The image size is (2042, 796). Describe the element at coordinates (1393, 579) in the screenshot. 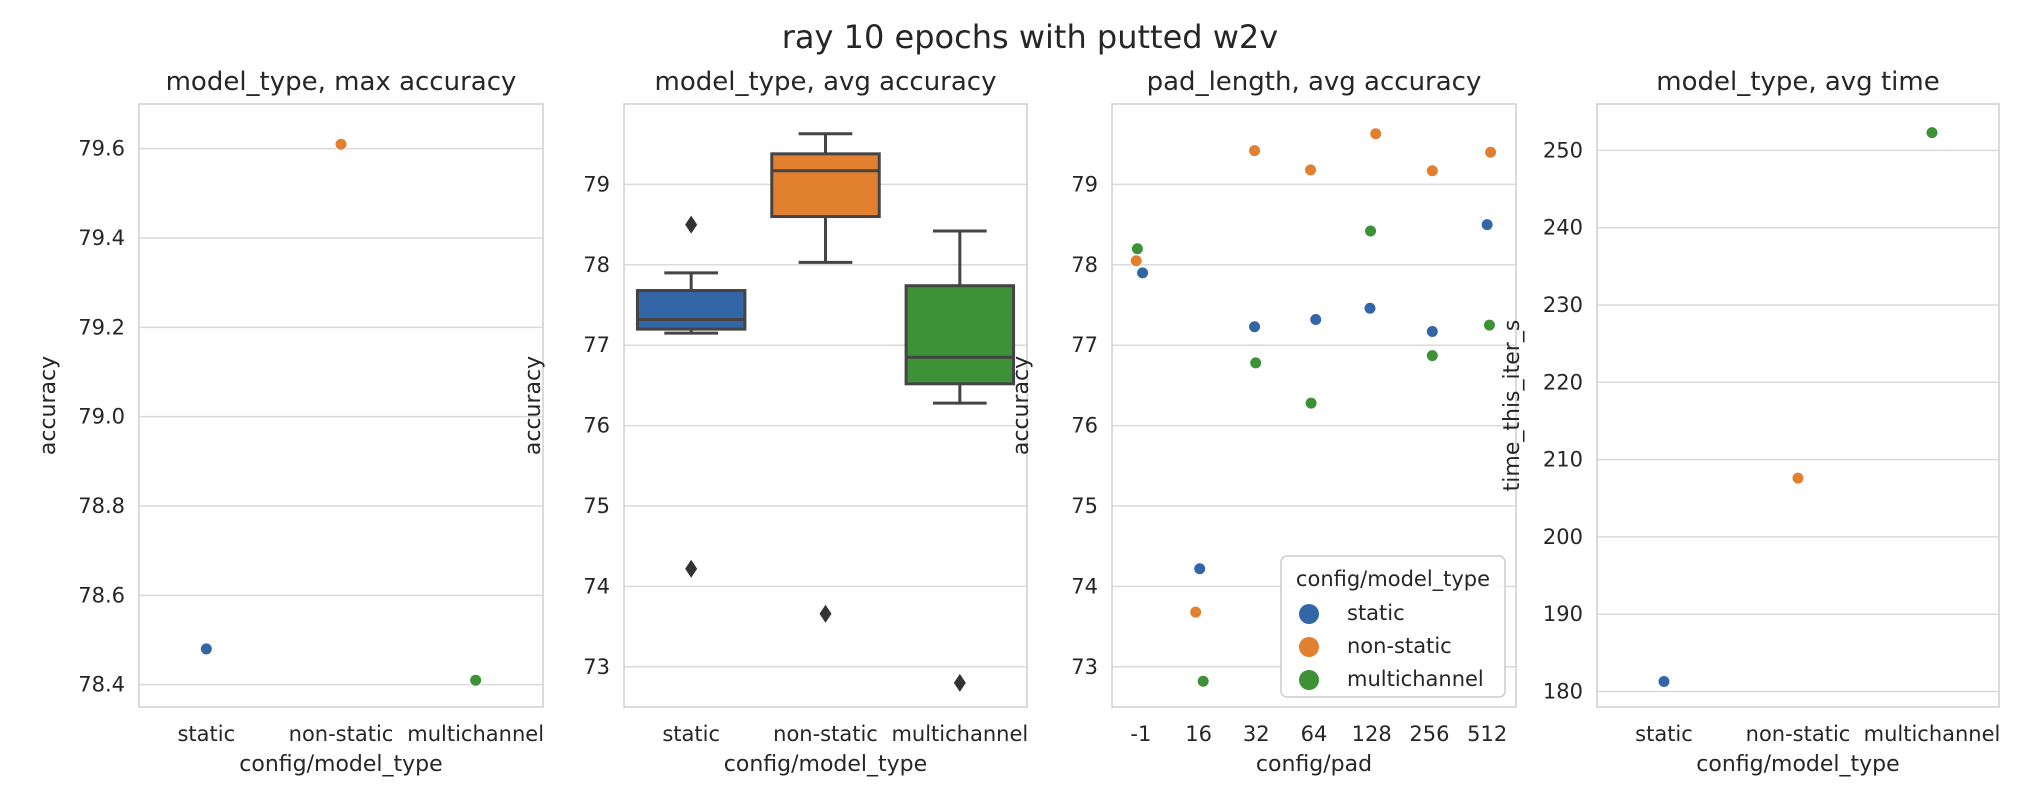

I see `legend-title: config/model_type` at that location.